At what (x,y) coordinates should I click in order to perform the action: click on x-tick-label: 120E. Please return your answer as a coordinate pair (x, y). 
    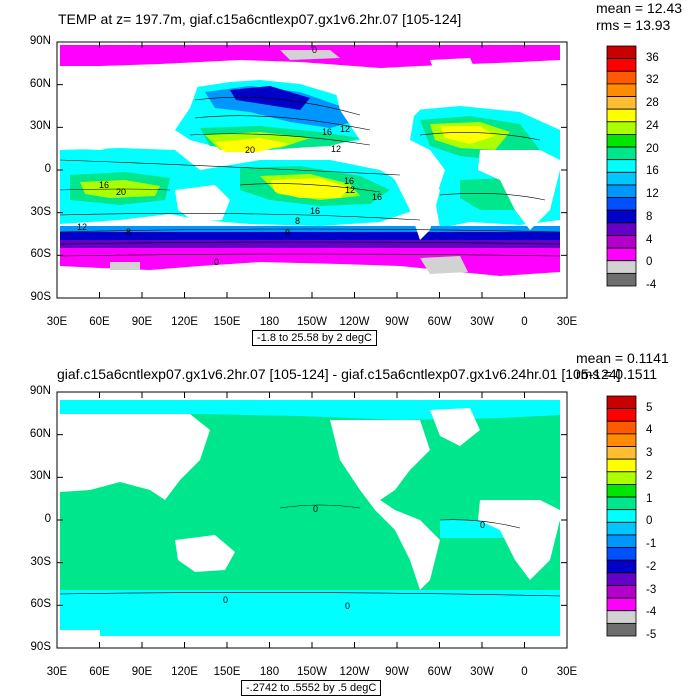
    Looking at the image, I should click on (184, 322).